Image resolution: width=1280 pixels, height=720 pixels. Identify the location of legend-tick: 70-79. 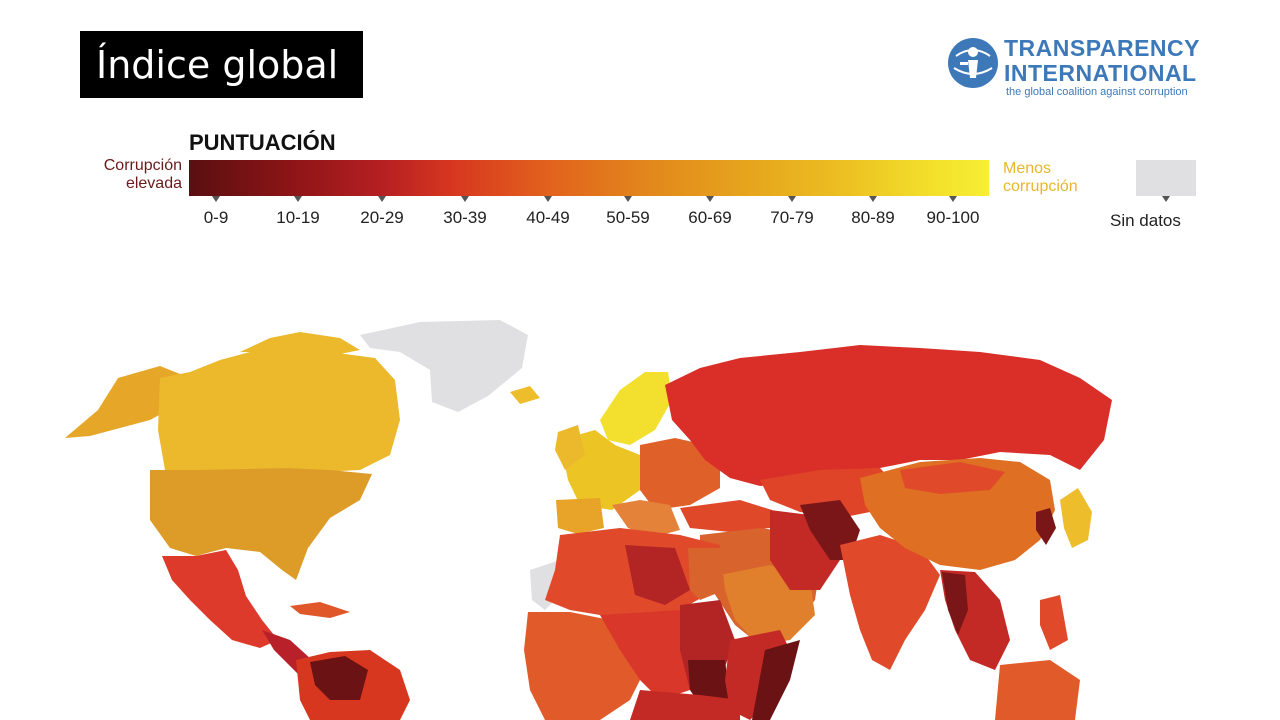
(792, 212).